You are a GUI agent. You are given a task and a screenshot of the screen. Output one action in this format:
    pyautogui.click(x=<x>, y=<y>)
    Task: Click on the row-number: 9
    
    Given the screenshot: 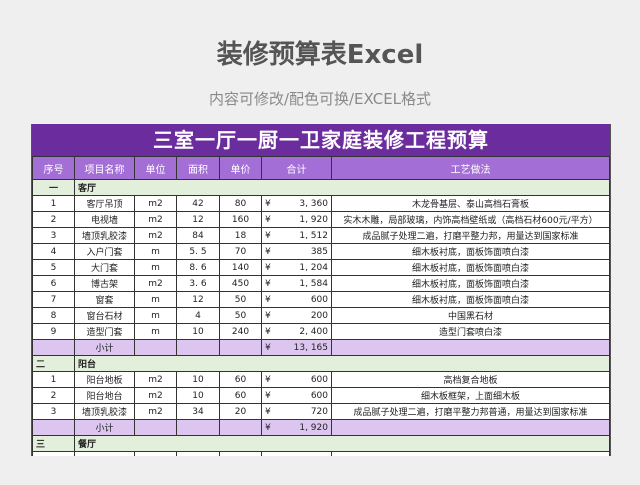 What is the action you would take?
    pyautogui.click(x=53, y=331)
    